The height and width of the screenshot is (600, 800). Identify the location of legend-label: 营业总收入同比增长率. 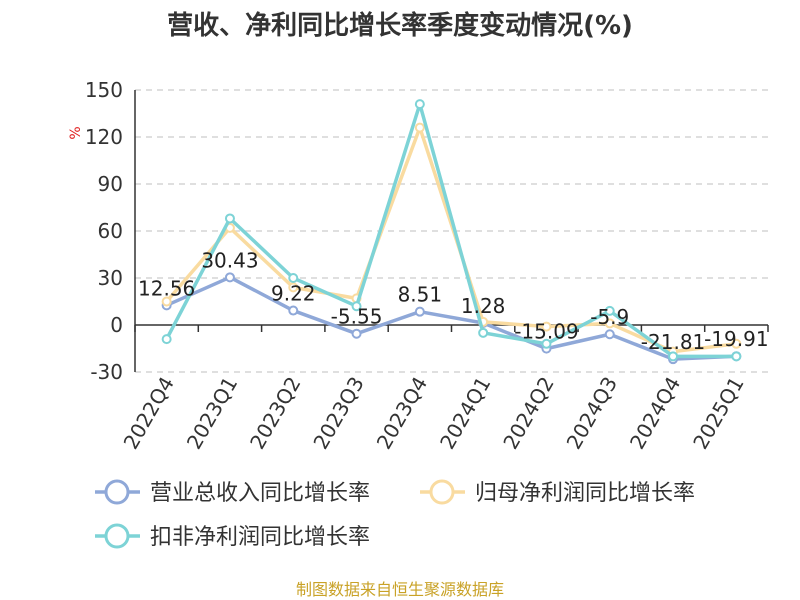
(260, 493).